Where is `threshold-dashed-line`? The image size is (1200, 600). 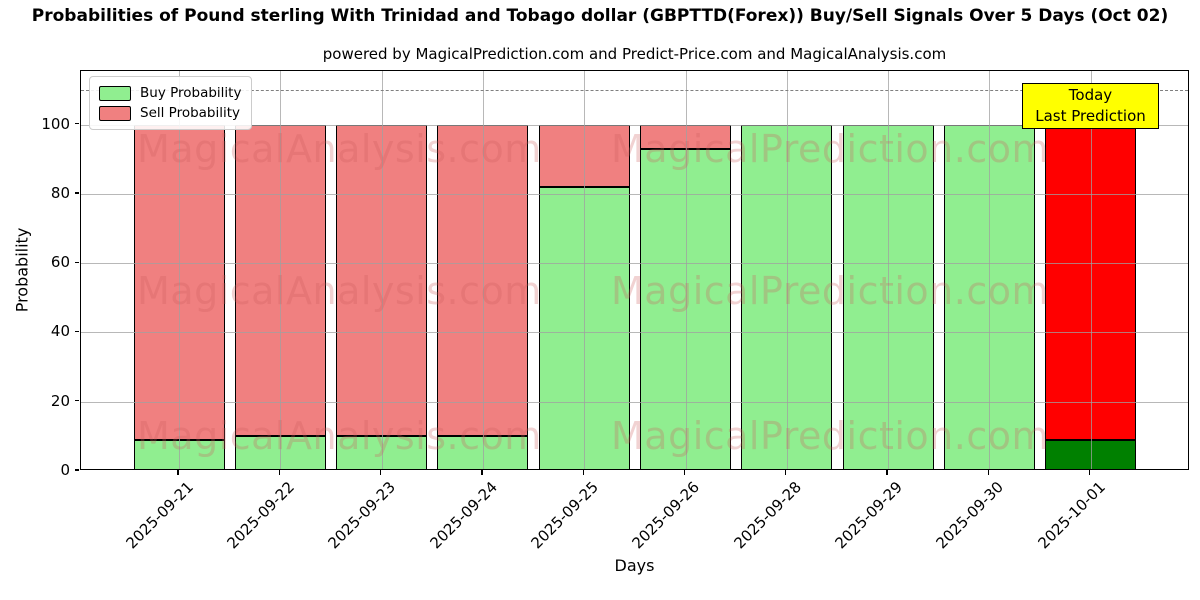 threshold-dashed-line is located at coordinates (634, 91).